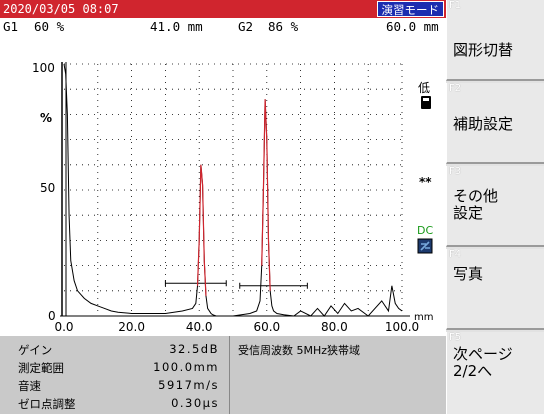  What do you see at coordinates (424, 88) in the screenshot?
I see `sensitivity-label: 低` at bounding box center [424, 88].